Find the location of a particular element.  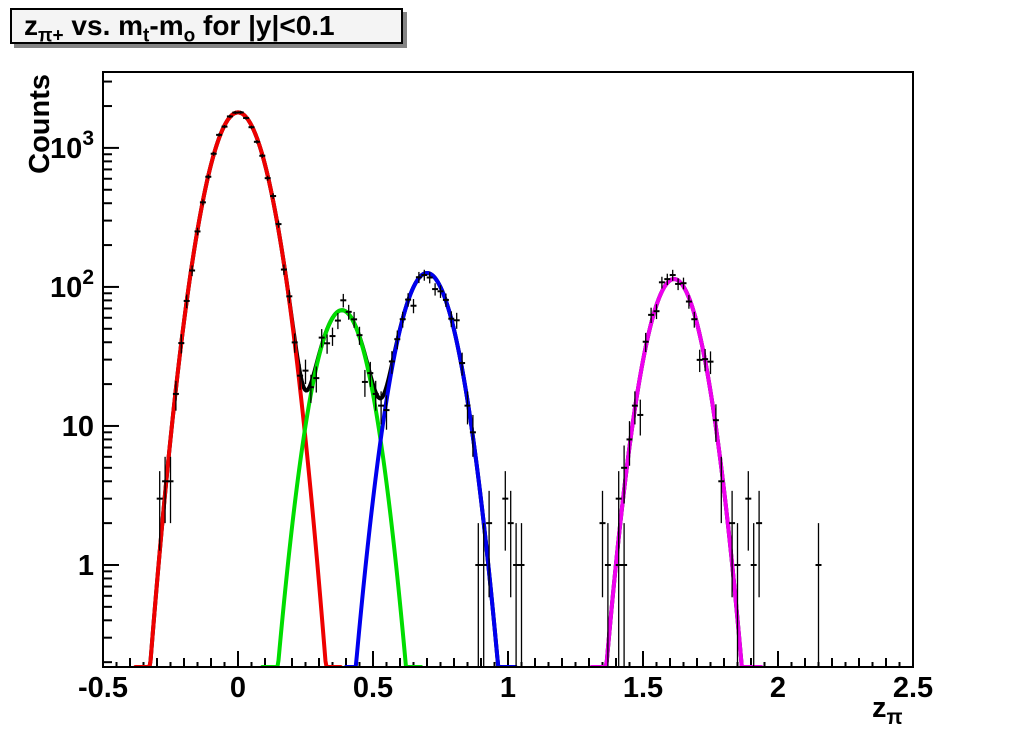

y-axis-title: Counts is located at coordinates (40, 124).